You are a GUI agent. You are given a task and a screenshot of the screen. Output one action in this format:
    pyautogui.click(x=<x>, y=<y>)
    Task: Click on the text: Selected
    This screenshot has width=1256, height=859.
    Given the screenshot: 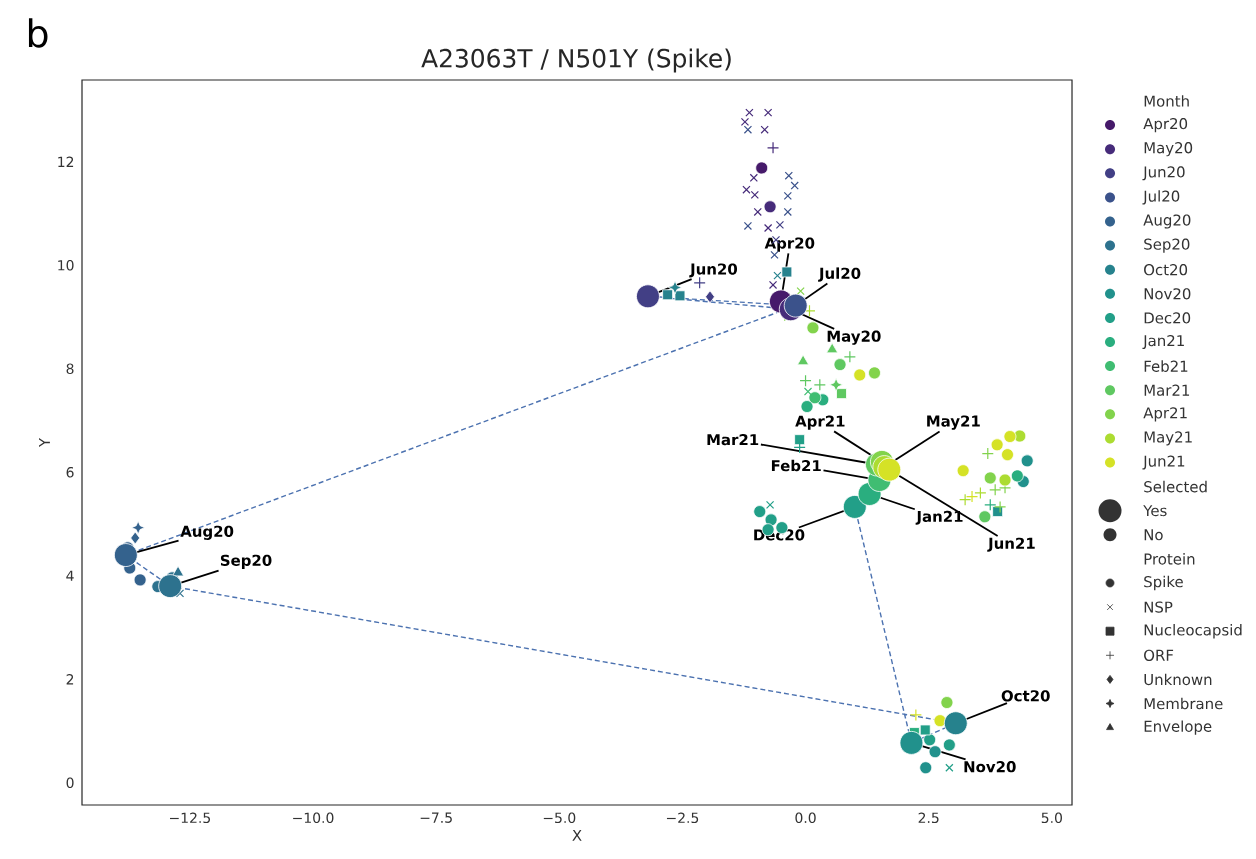 What is the action you would take?
    pyautogui.click(x=1175, y=486)
    